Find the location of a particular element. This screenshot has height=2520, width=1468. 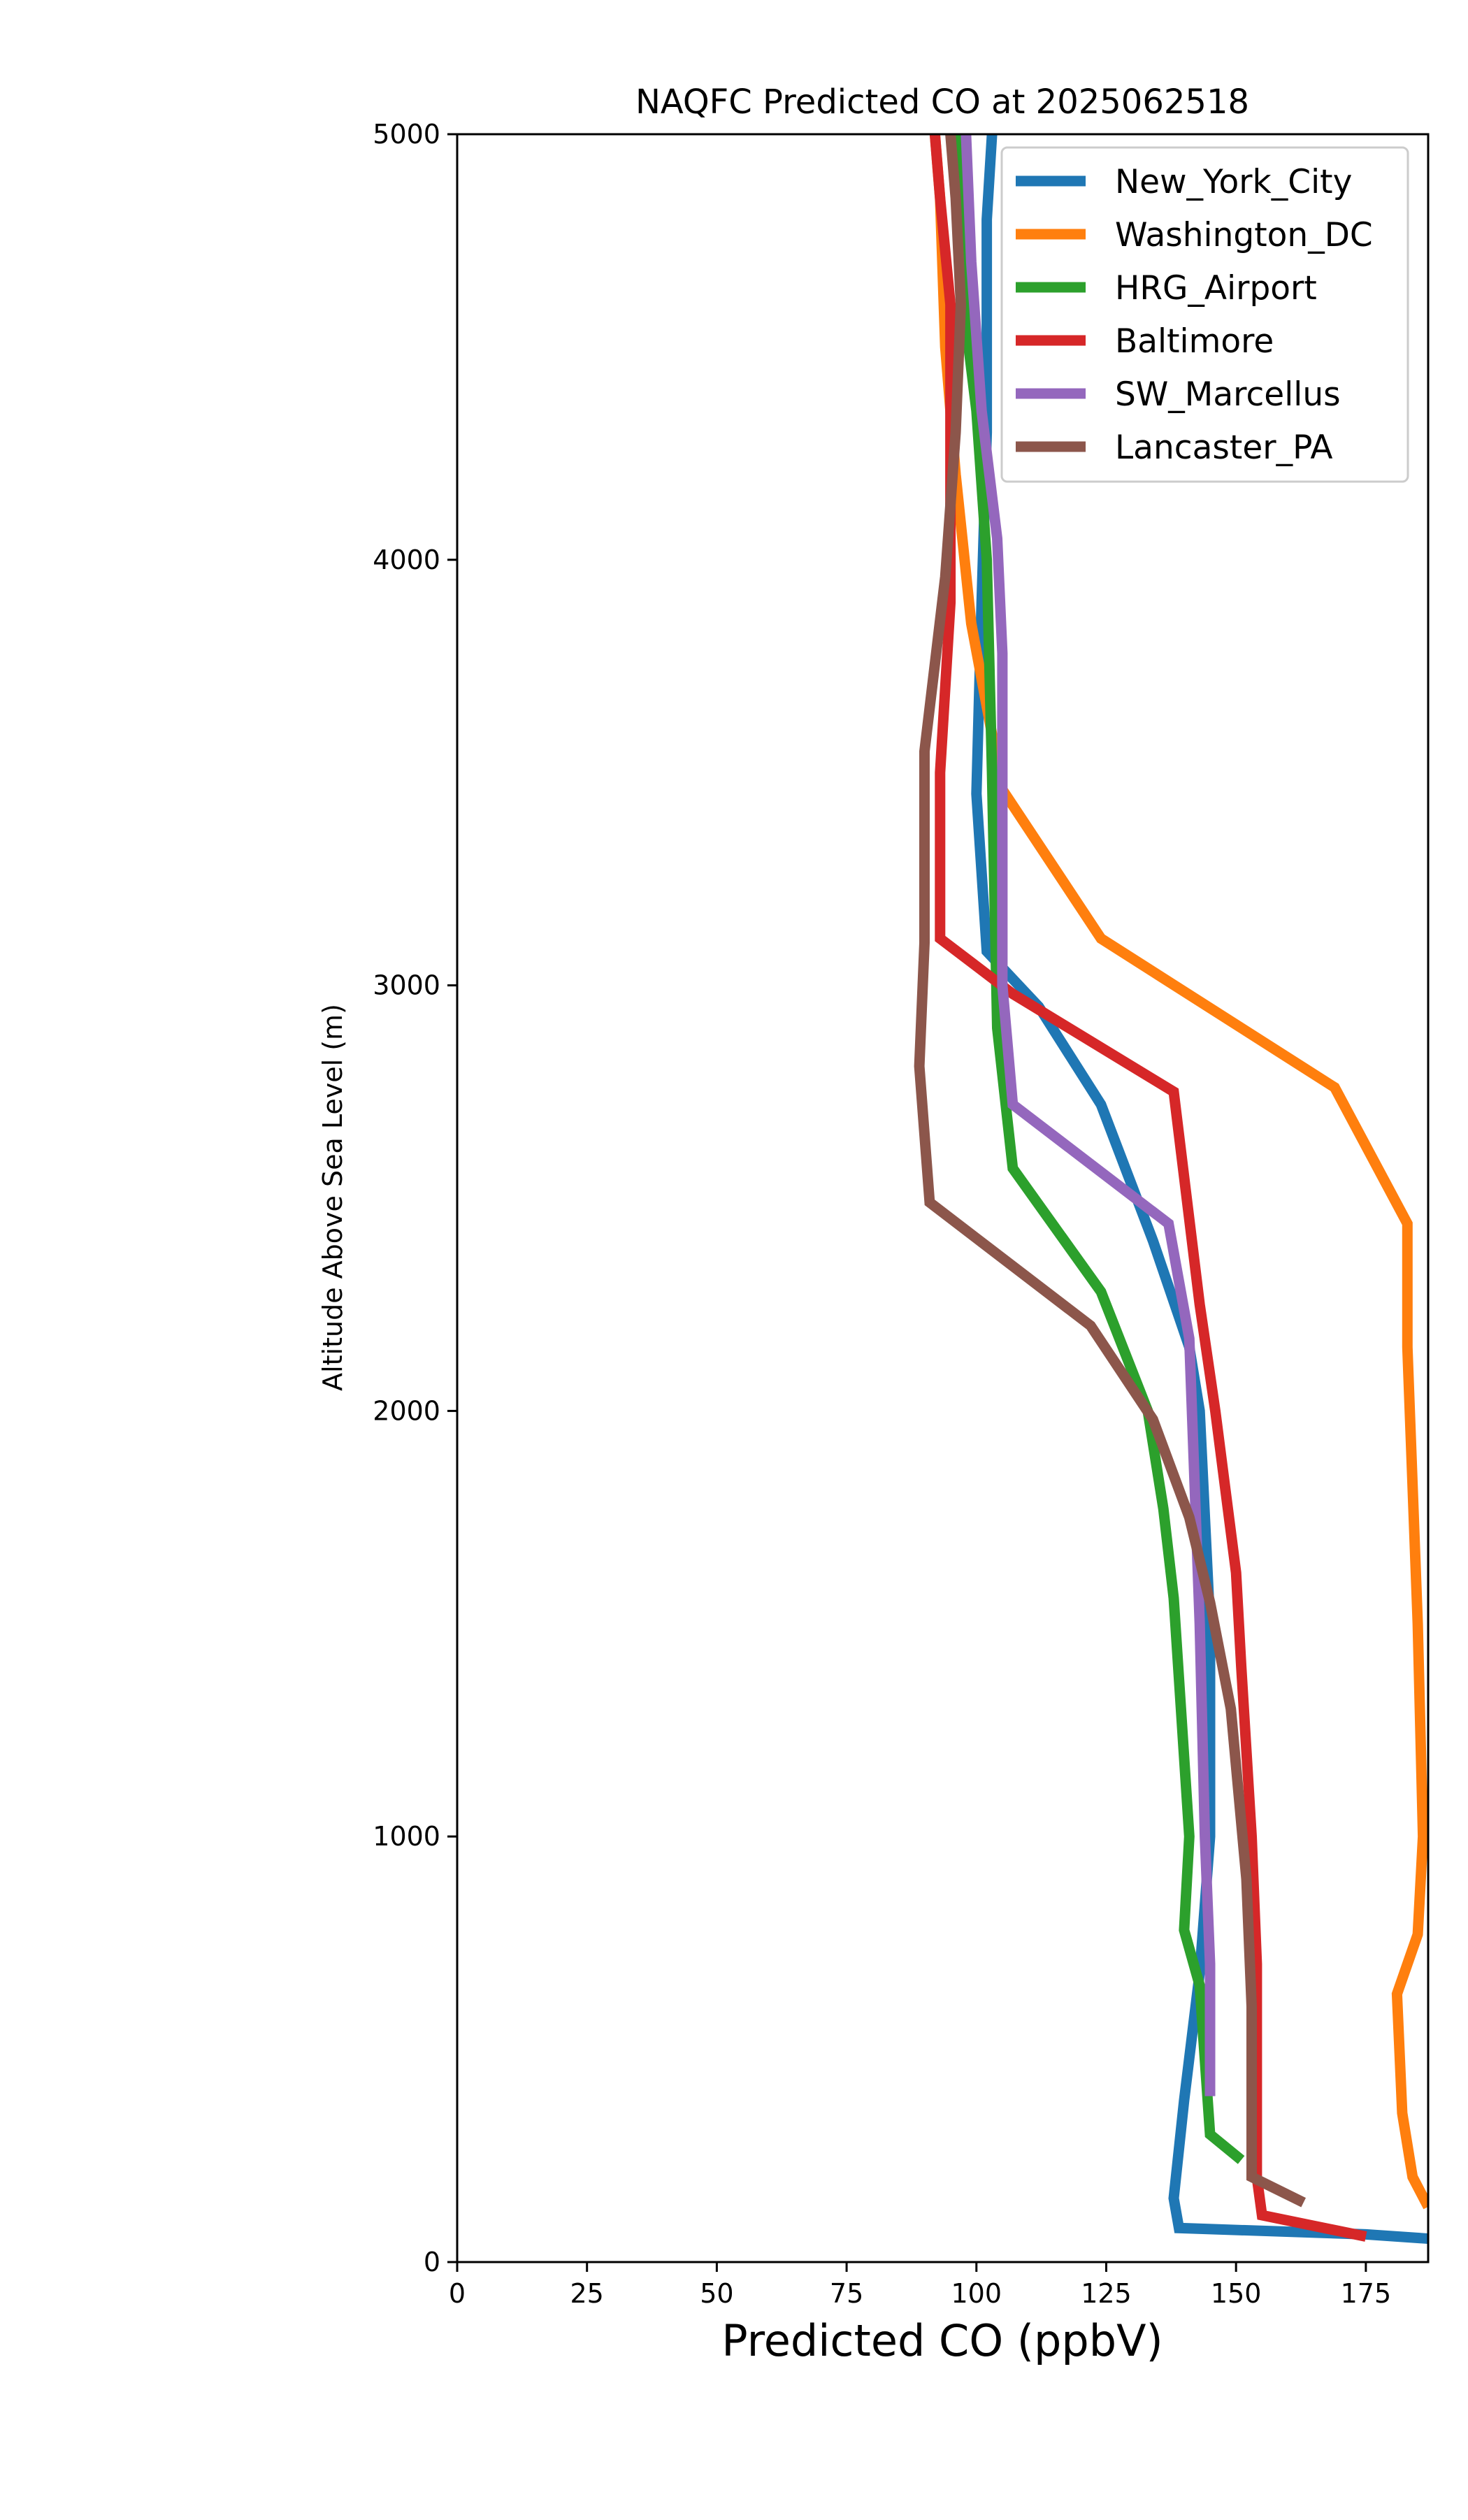

y-tick-label: 2000 is located at coordinates (406, 1410).